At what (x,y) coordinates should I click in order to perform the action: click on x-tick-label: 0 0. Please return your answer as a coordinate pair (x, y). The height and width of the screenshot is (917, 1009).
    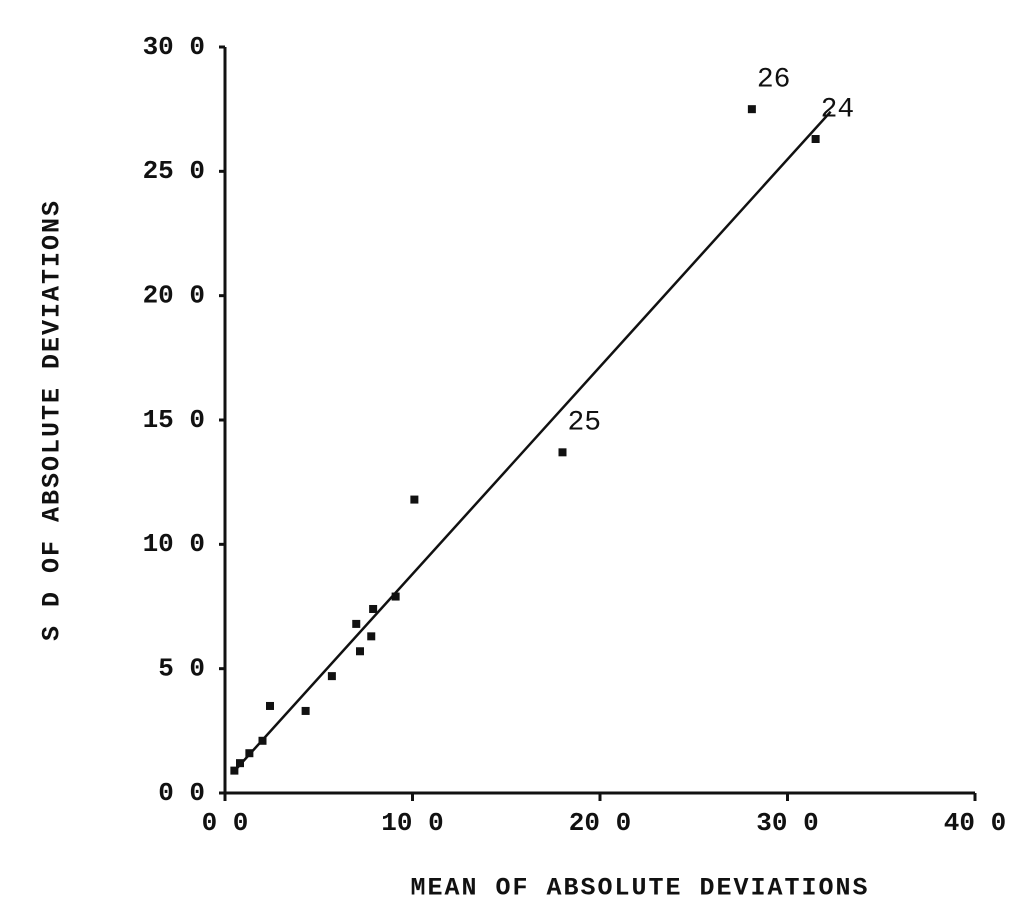
    Looking at the image, I should click on (225, 823).